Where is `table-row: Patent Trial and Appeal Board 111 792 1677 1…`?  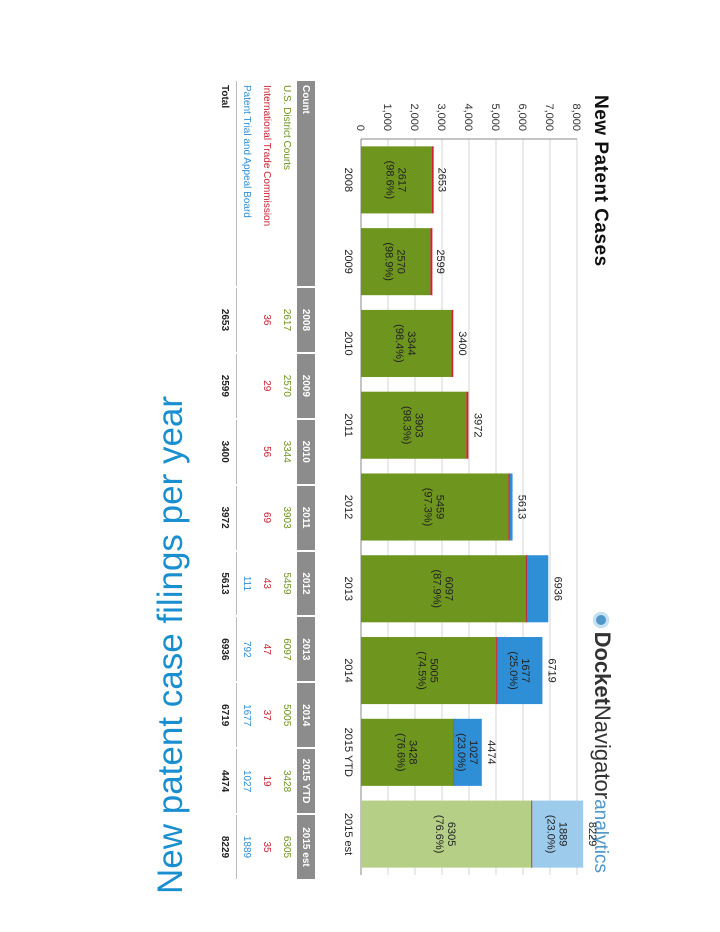 table-row: Patent Trial and Appeal Board 111 792 1677 1… is located at coordinates (246, 480).